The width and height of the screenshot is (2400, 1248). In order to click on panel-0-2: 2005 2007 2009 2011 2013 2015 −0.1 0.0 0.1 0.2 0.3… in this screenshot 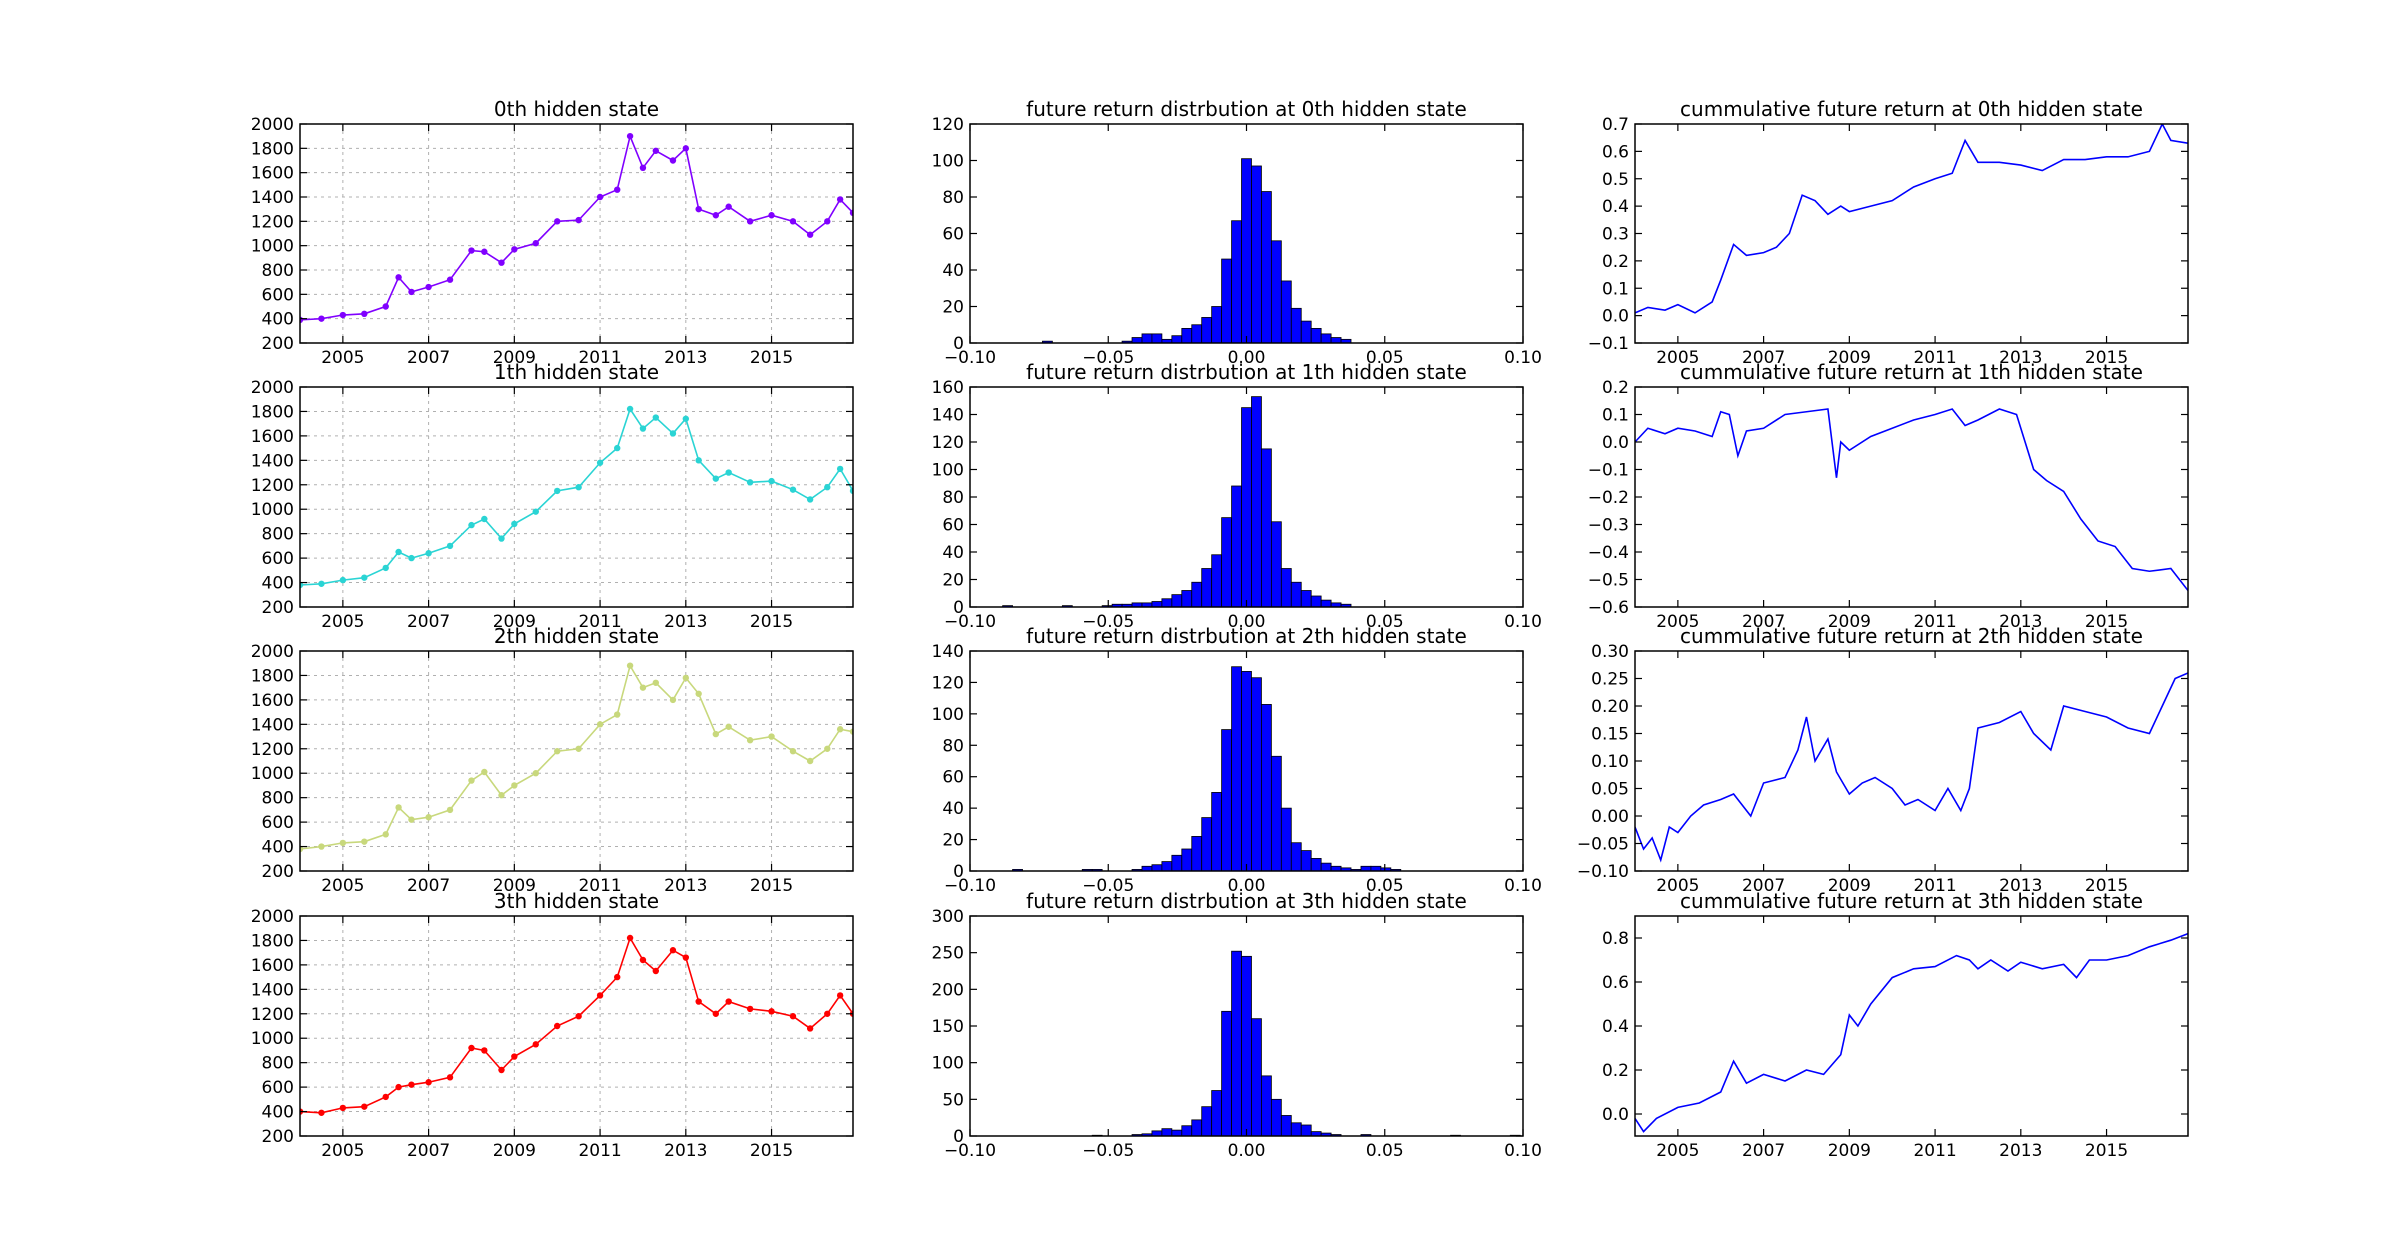, I will do `click(1888, 232)`.